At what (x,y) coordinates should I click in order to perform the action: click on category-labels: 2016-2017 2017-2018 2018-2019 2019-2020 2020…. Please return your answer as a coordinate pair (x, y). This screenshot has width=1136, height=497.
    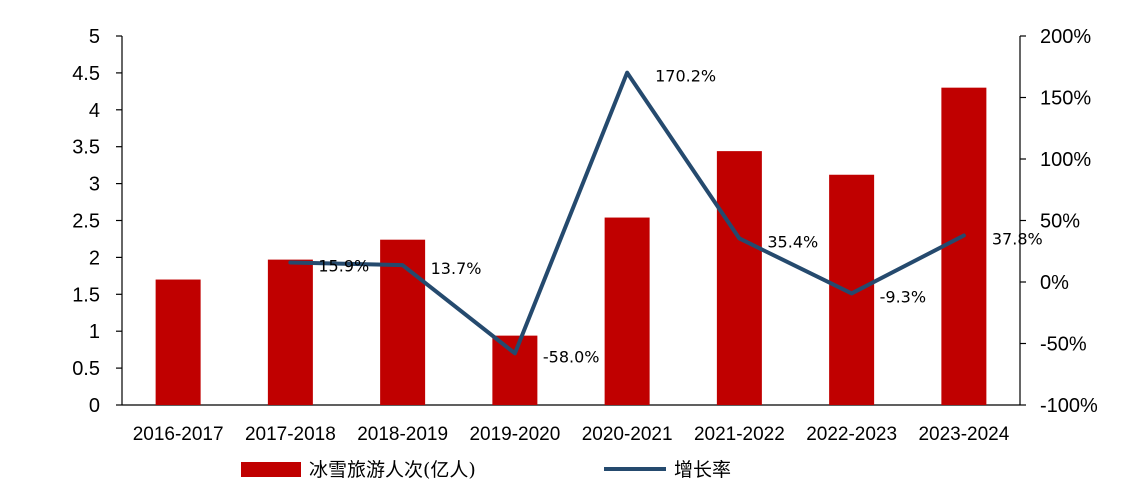
    Looking at the image, I should click on (571, 434).